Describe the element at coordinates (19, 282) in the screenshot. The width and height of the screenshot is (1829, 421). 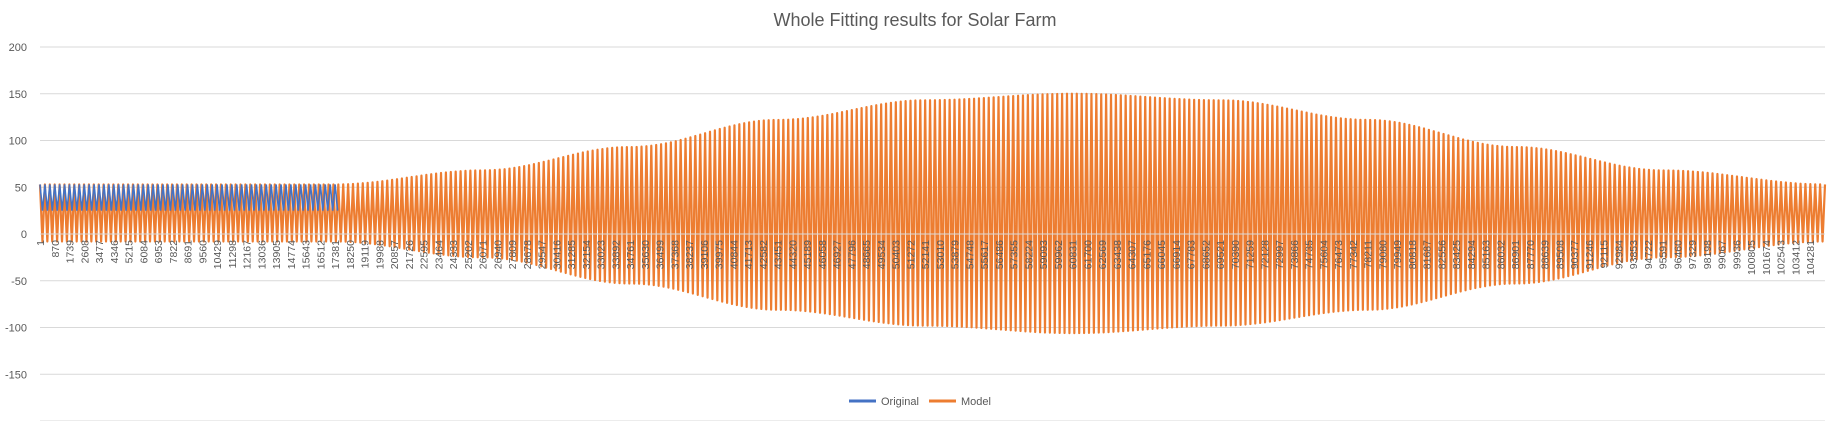
I see `y-tick-label: -50` at that location.